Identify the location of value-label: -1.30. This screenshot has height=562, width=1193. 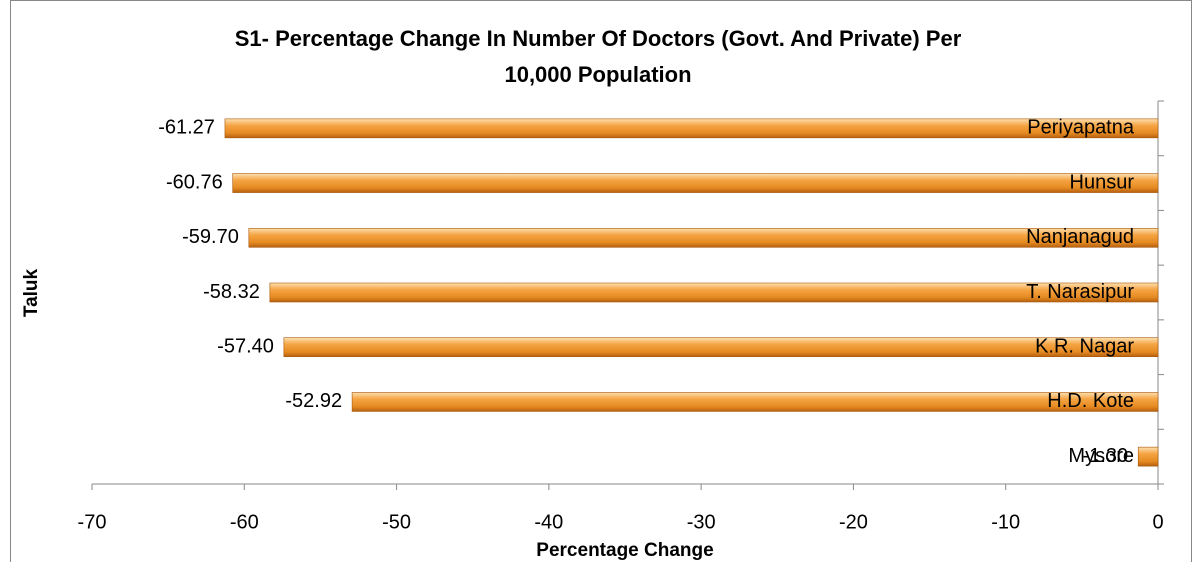
(1106, 456).